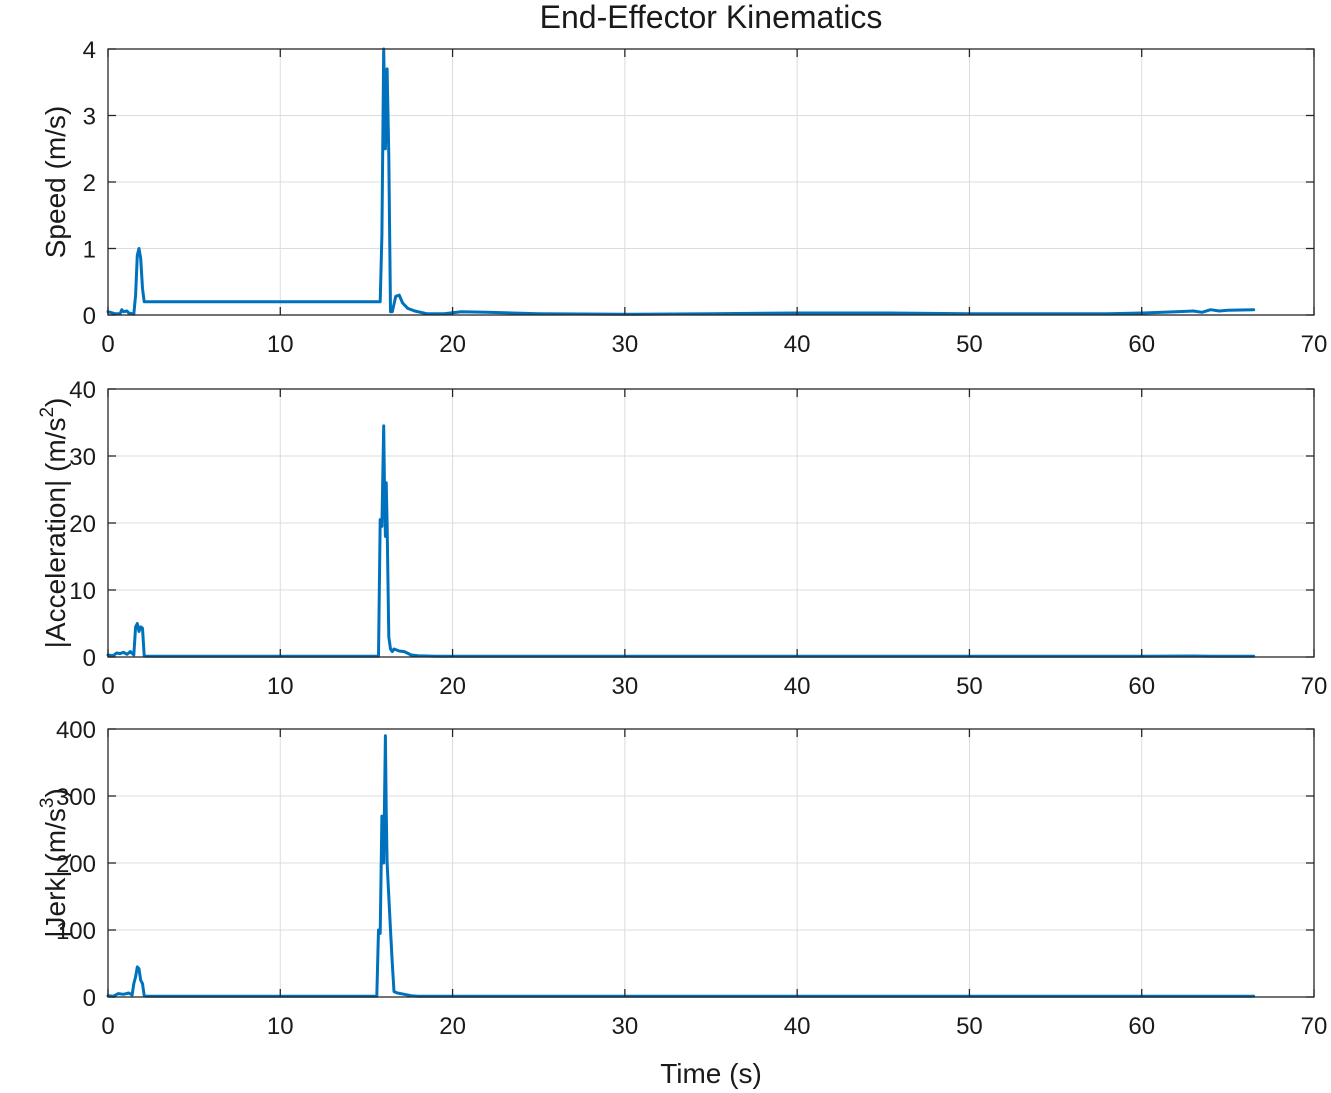 This screenshot has height=1093, width=1331. What do you see at coordinates (47, 803) in the screenshot?
I see `y-label-superscript: 3` at bounding box center [47, 803].